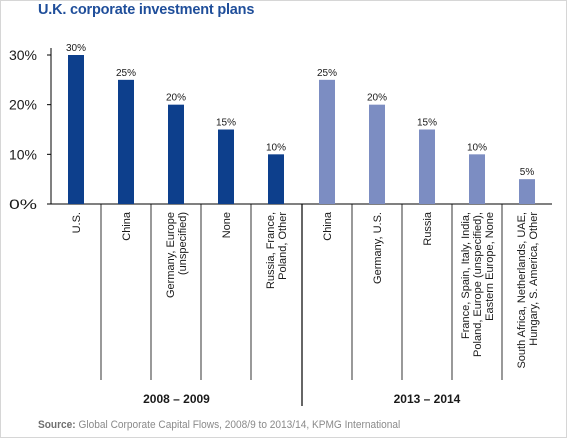 The height and width of the screenshot is (438, 567). What do you see at coordinates (23, 55) in the screenshot?
I see `y-tick-label: 30%` at bounding box center [23, 55].